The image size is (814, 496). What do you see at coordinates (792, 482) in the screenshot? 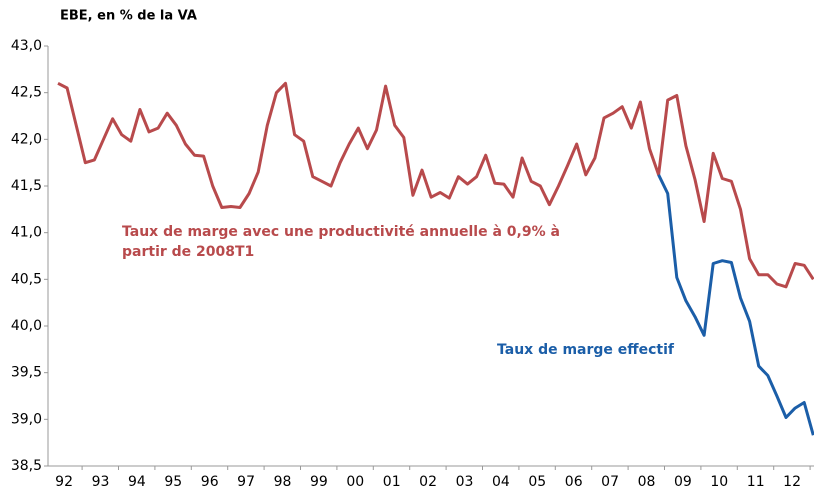
I see `x-tick-label: 12` at bounding box center [792, 482].